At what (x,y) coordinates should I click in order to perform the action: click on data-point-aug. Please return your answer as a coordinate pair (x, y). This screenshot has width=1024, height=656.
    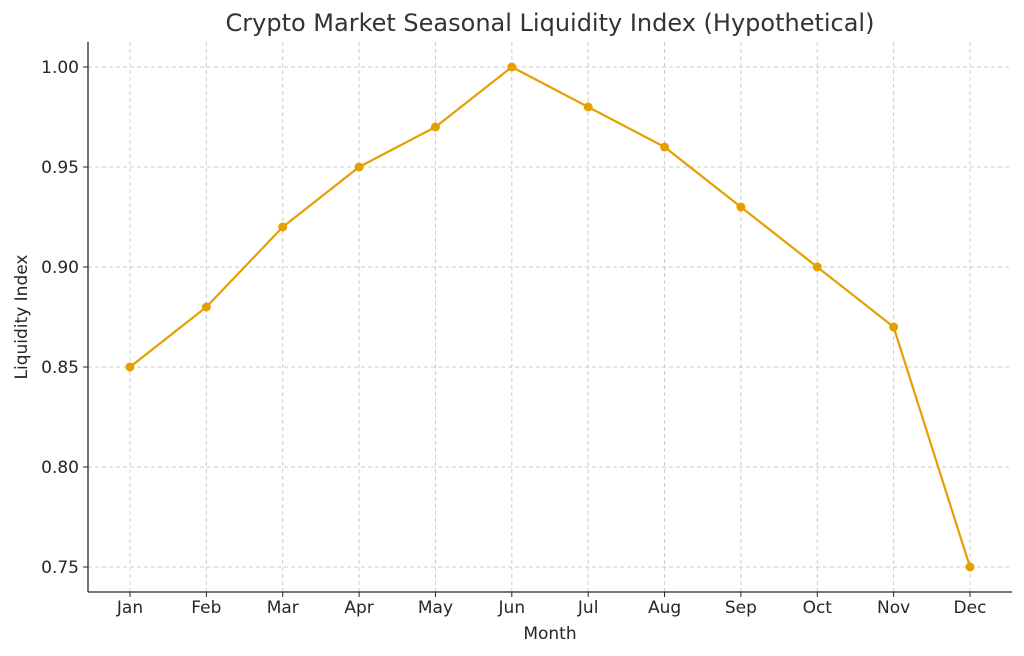
    Looking at the image, I should click on (665, 147).